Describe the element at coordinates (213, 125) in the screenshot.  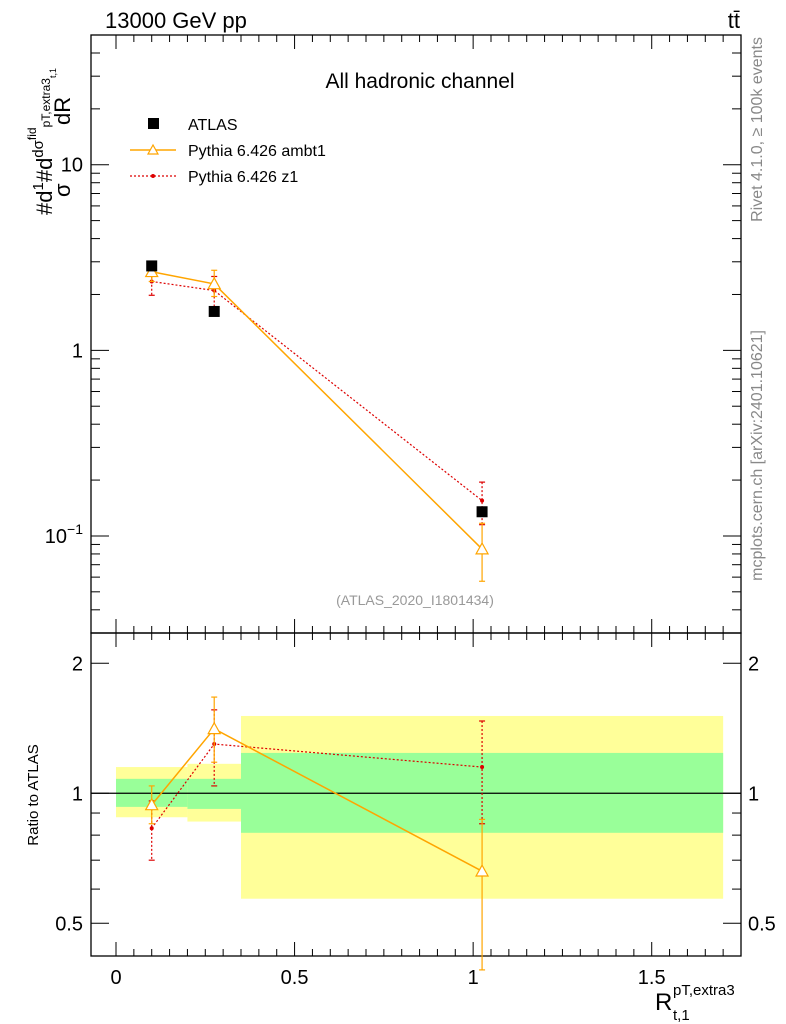
I see `legend-atlas-label: ATLAS` at that location.